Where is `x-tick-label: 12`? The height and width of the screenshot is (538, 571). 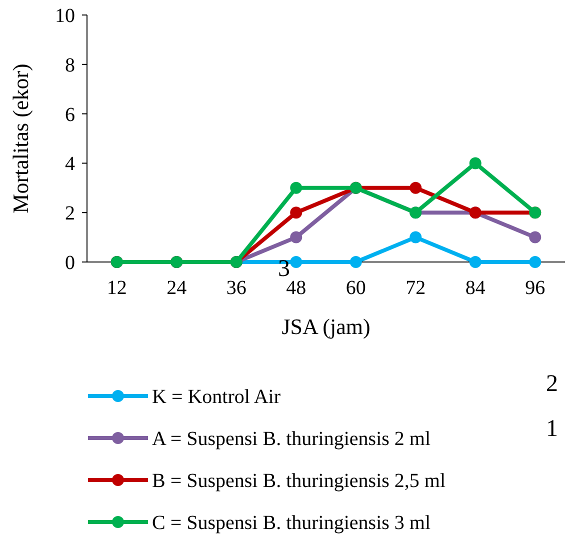
x-tick-label: 12 is located at coordinates (116, 288).